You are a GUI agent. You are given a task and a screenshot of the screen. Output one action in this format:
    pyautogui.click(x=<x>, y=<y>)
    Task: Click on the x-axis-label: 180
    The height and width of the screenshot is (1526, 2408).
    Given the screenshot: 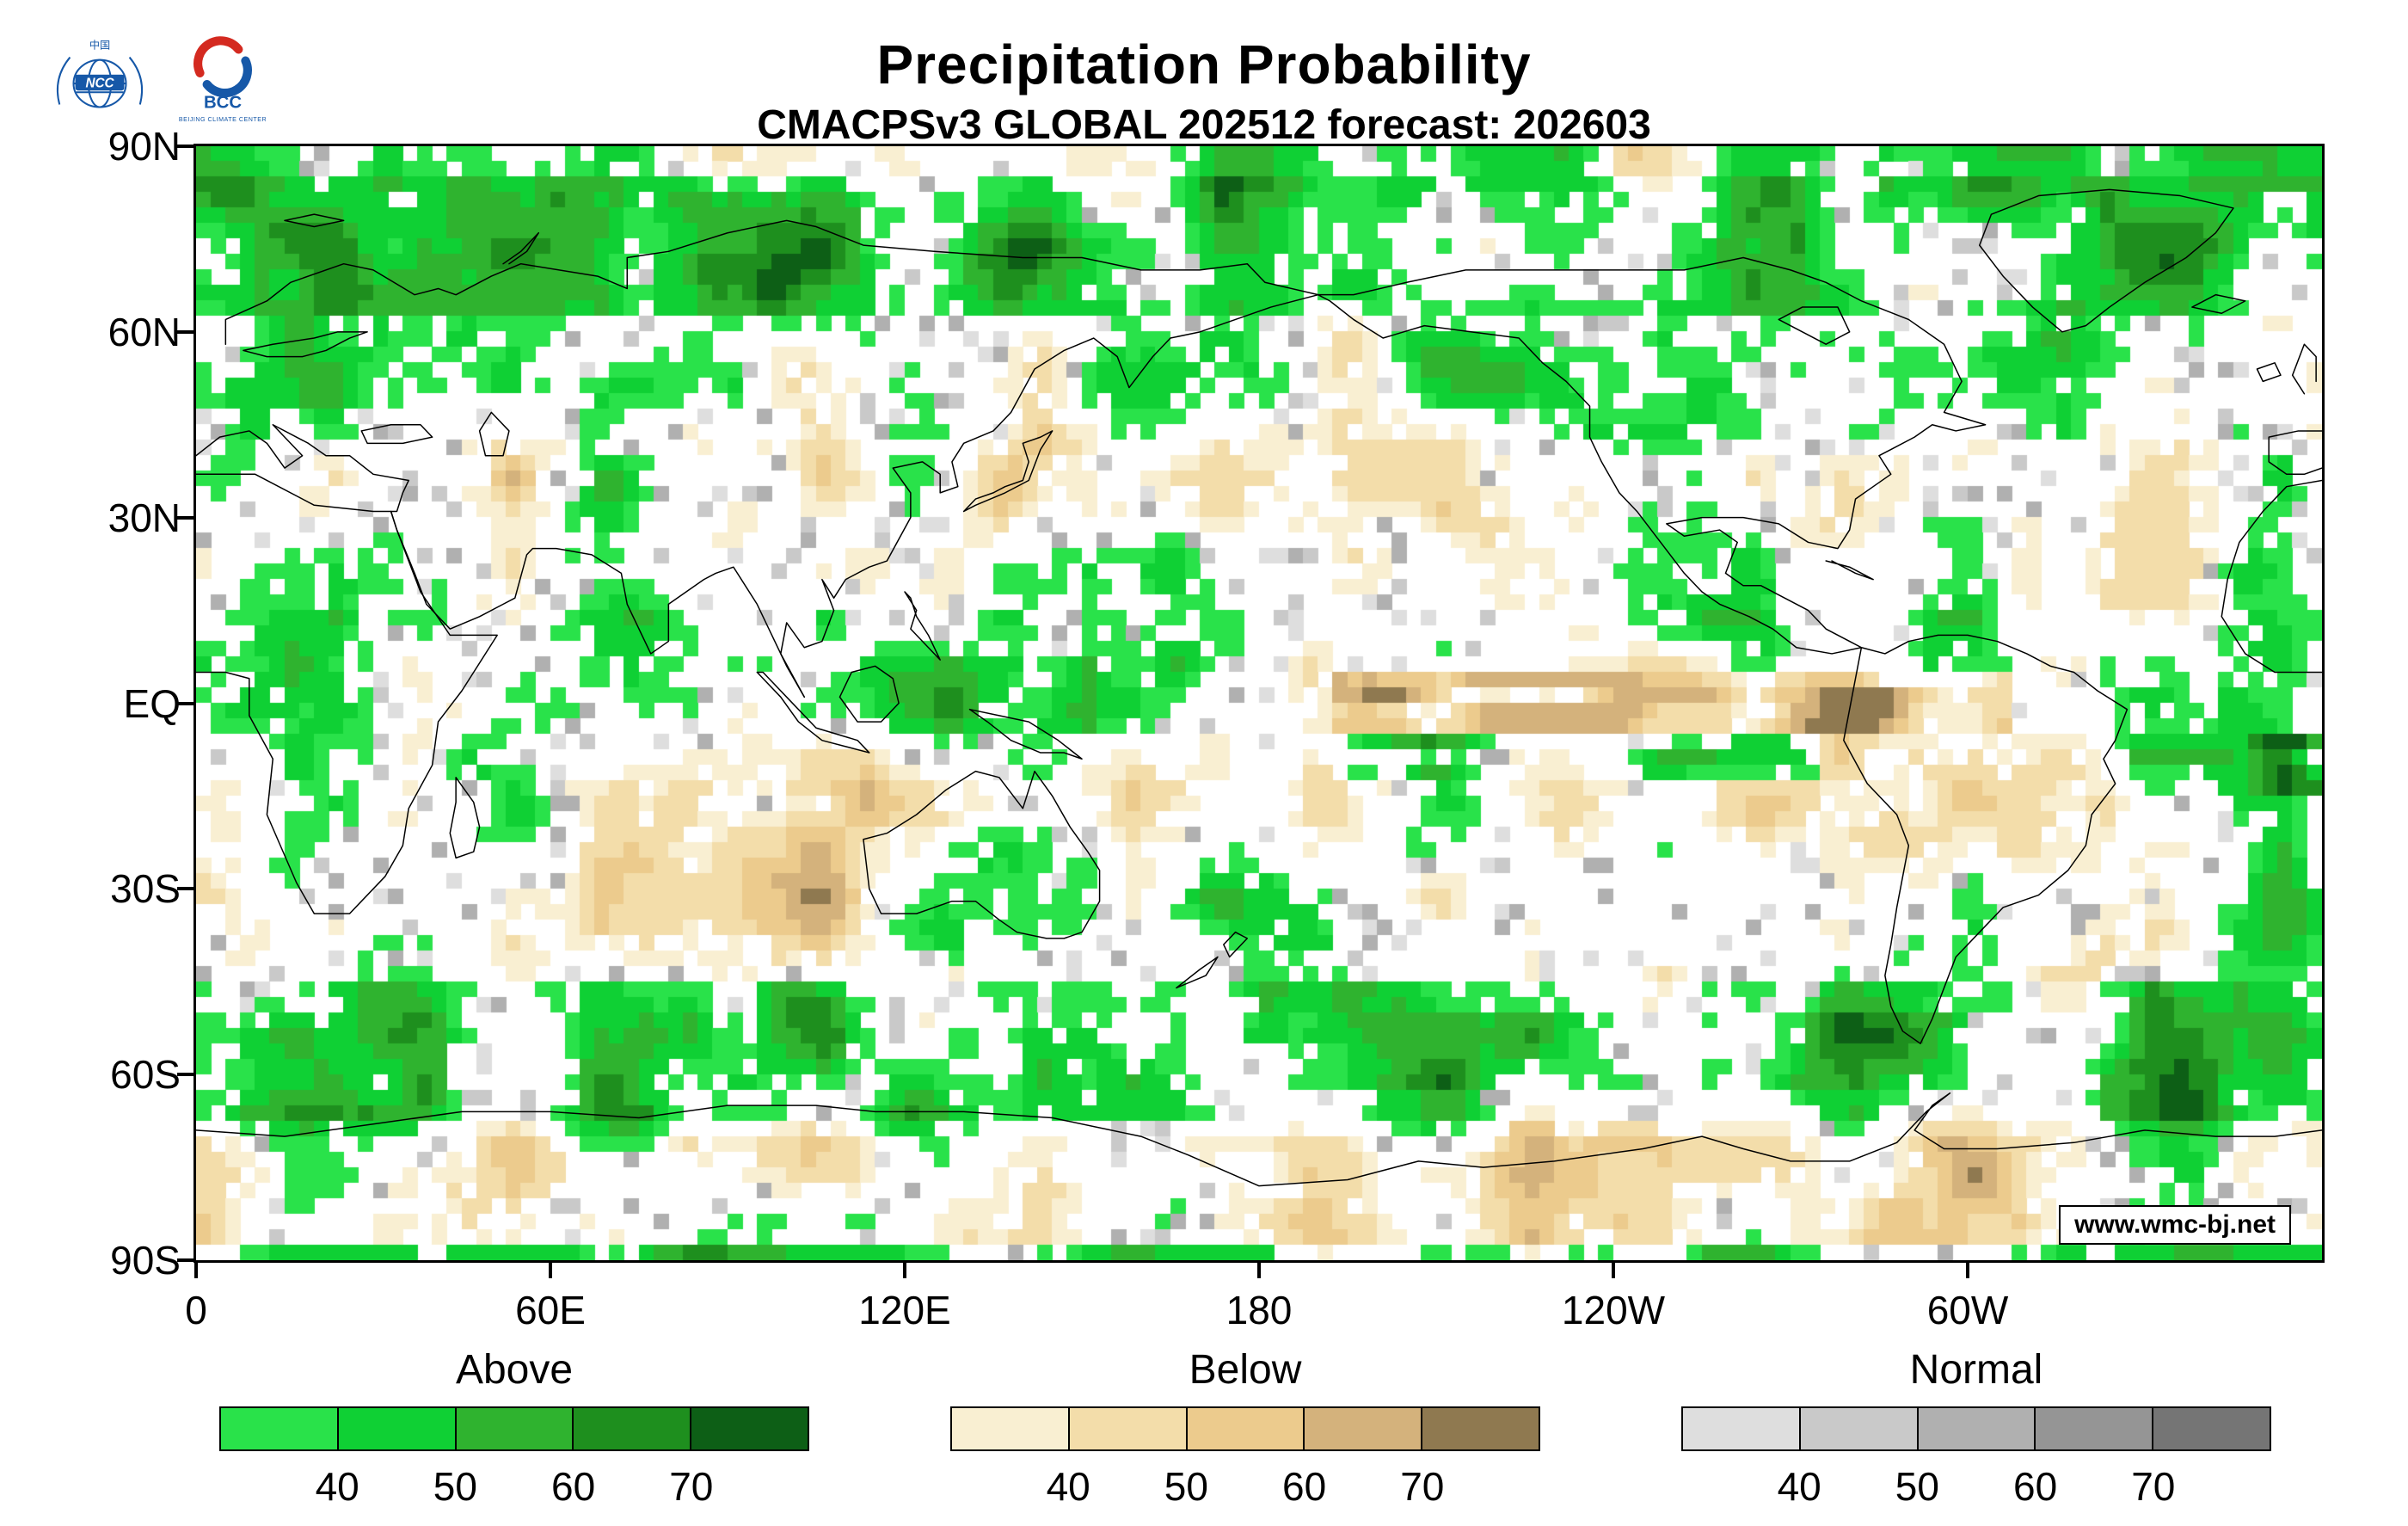 What is the action you would take?
    pyautogui.click(x=1259, y=1310)
    